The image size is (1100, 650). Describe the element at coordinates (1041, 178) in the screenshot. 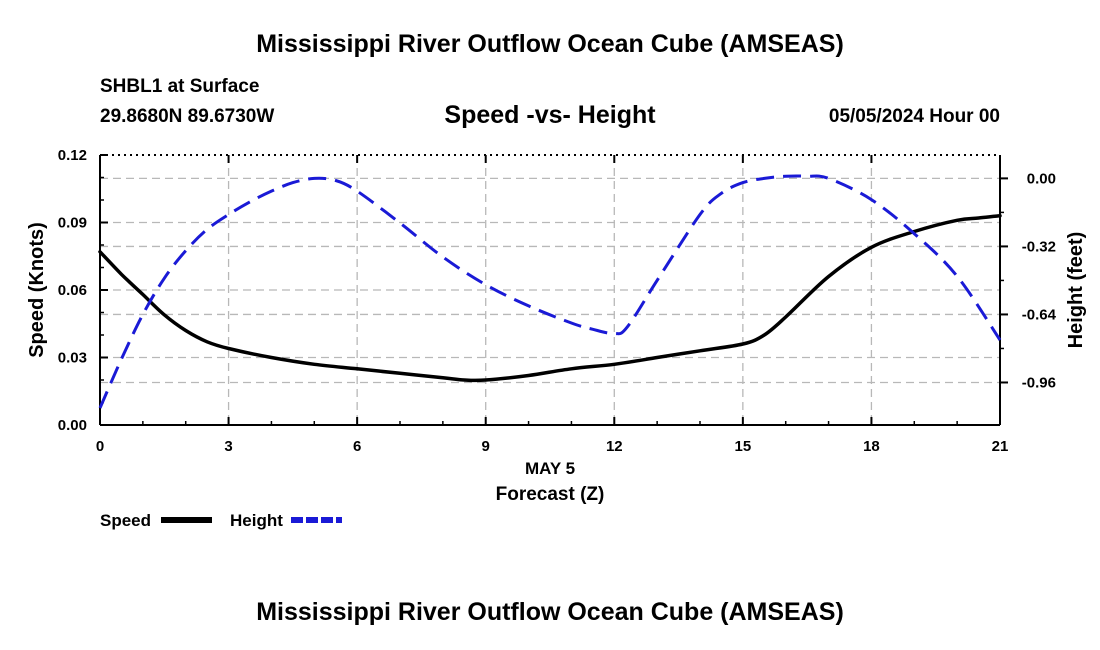

I see `y2-tick-label: 0.00` at that location.